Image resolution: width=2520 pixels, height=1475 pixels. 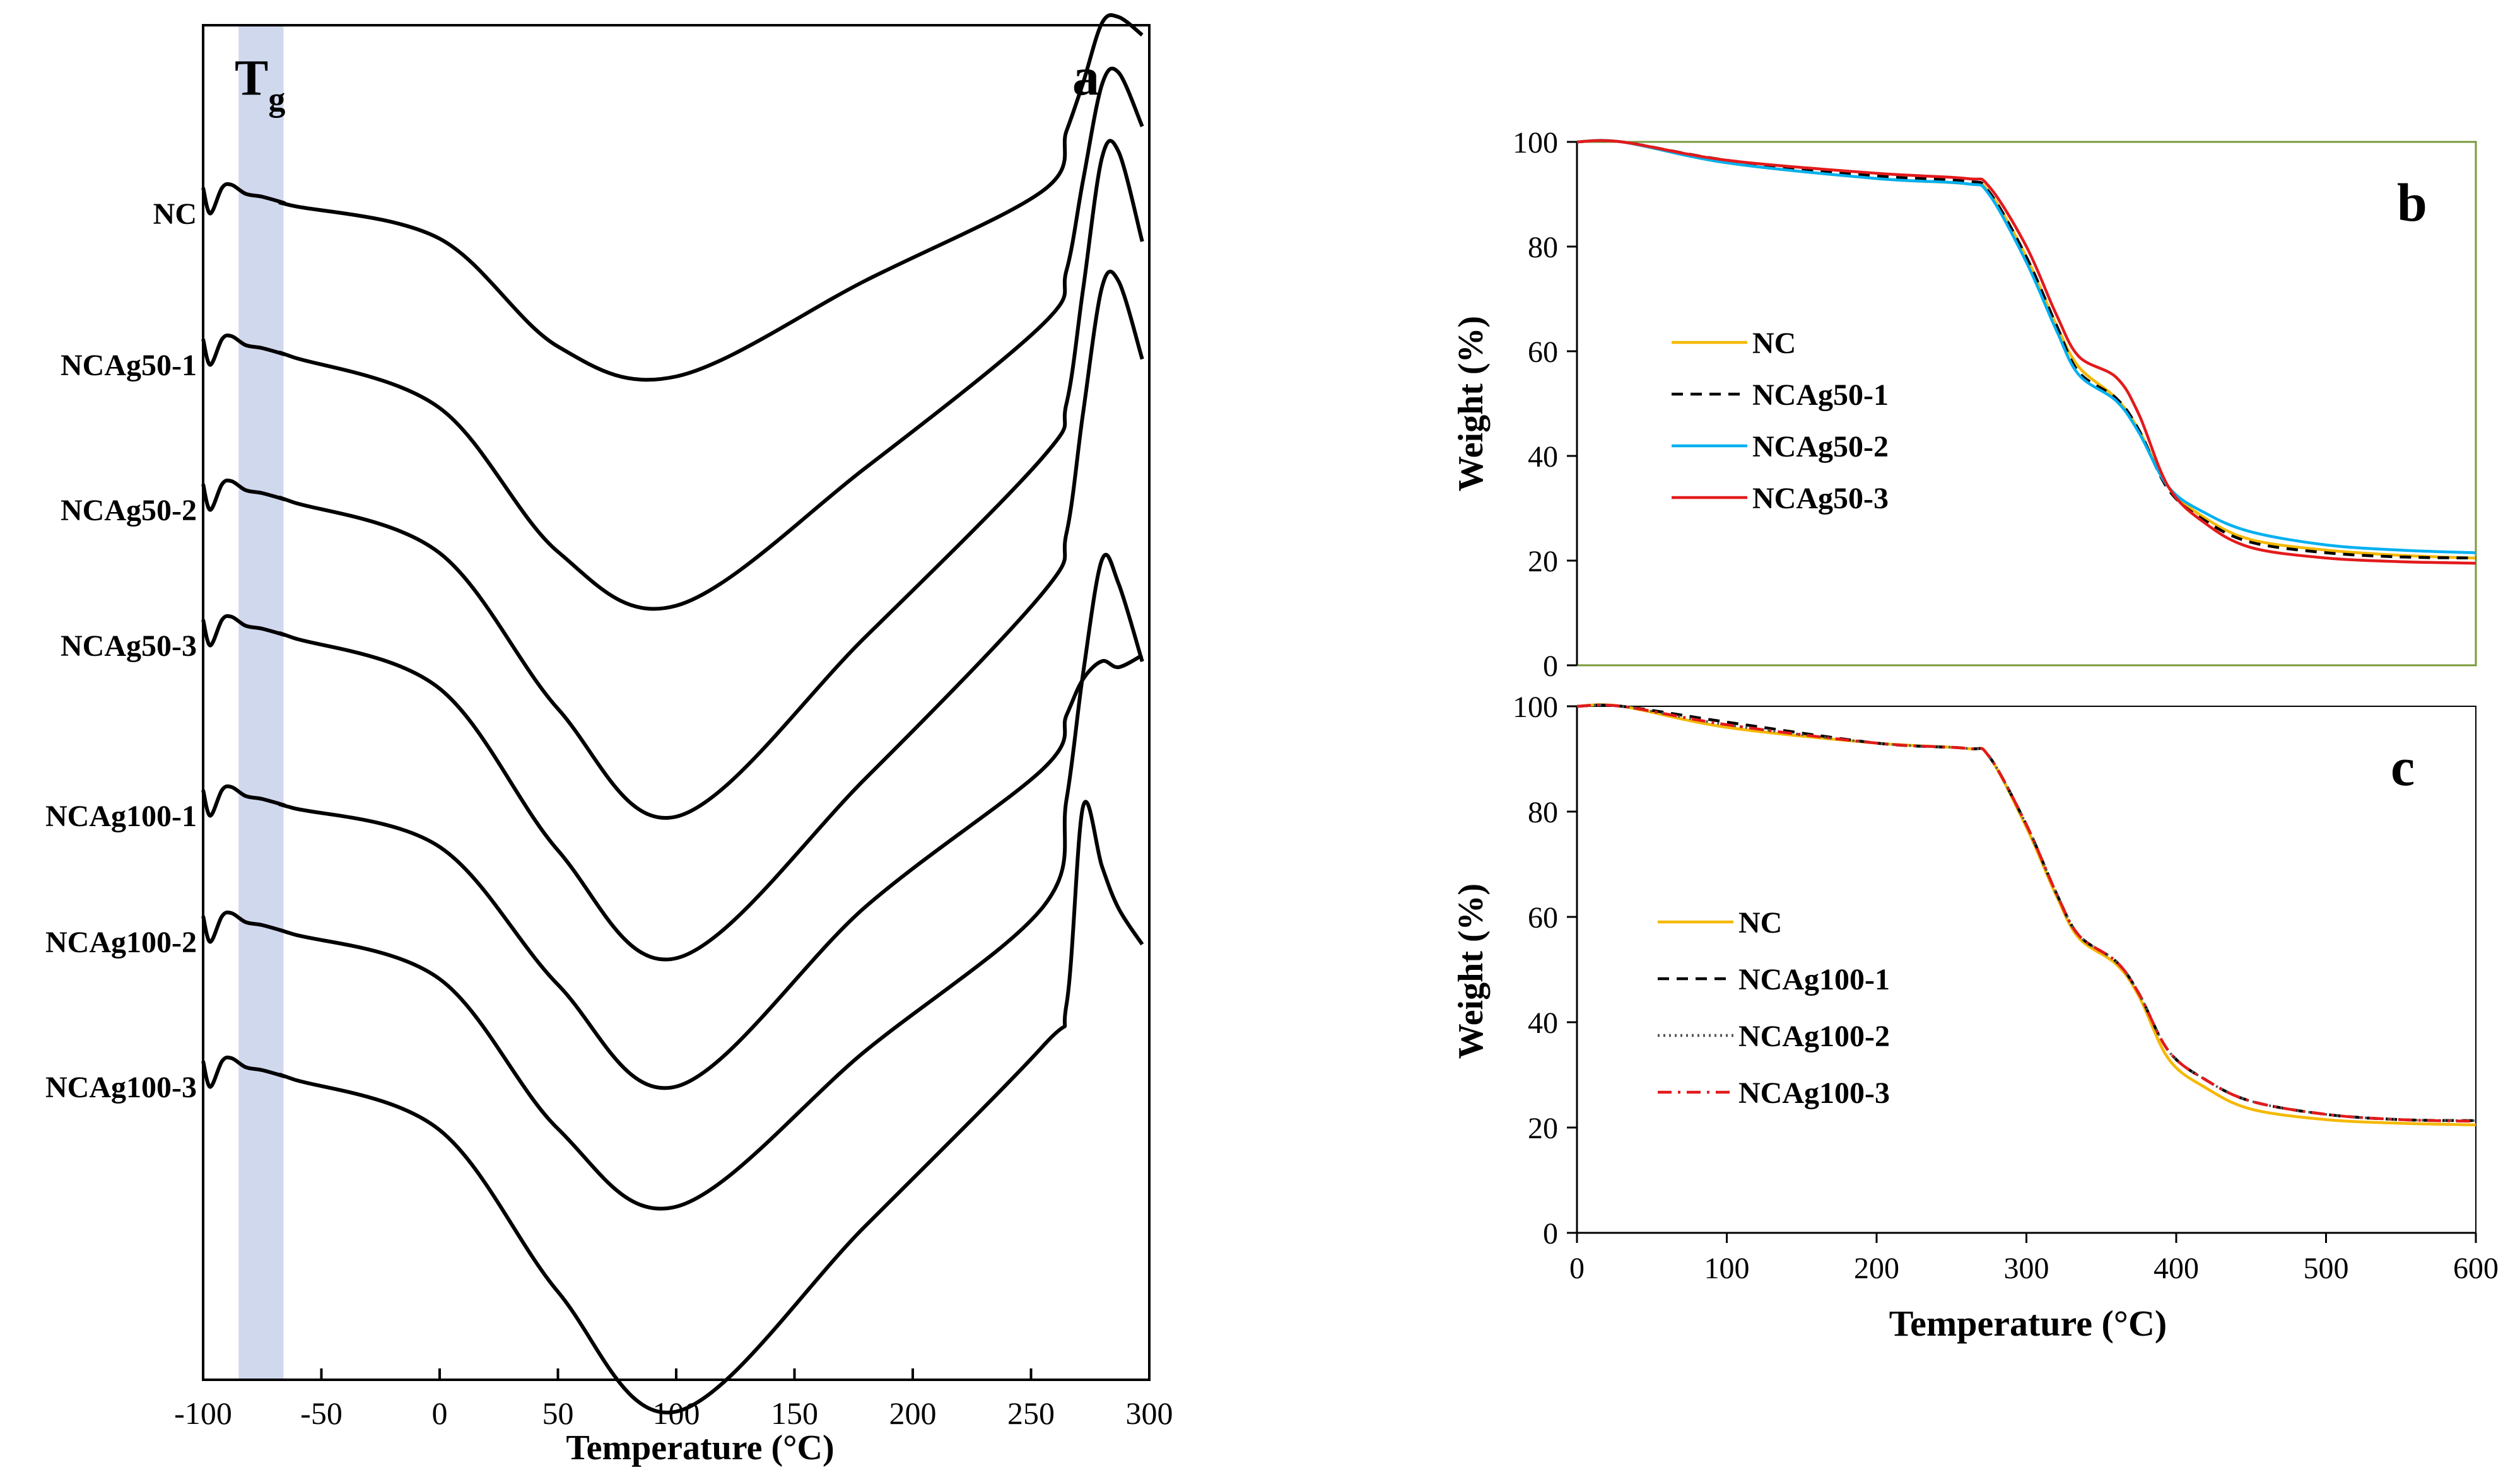 I want to click on legend-label-ncag50-3: NCAg50-3, so click(x=1820, y=498).